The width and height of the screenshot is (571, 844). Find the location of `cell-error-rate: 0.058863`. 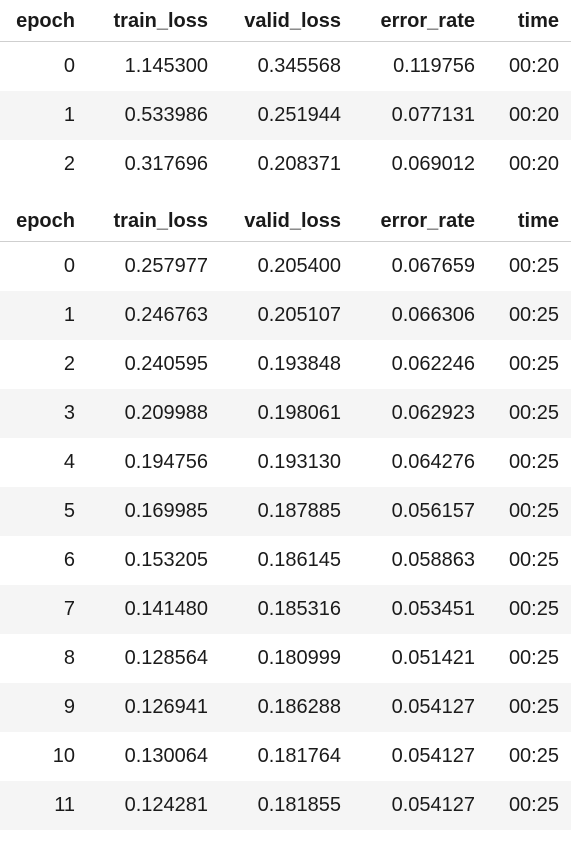

cell-error-rate: 0.058863 is located at coordinates (420, 560).